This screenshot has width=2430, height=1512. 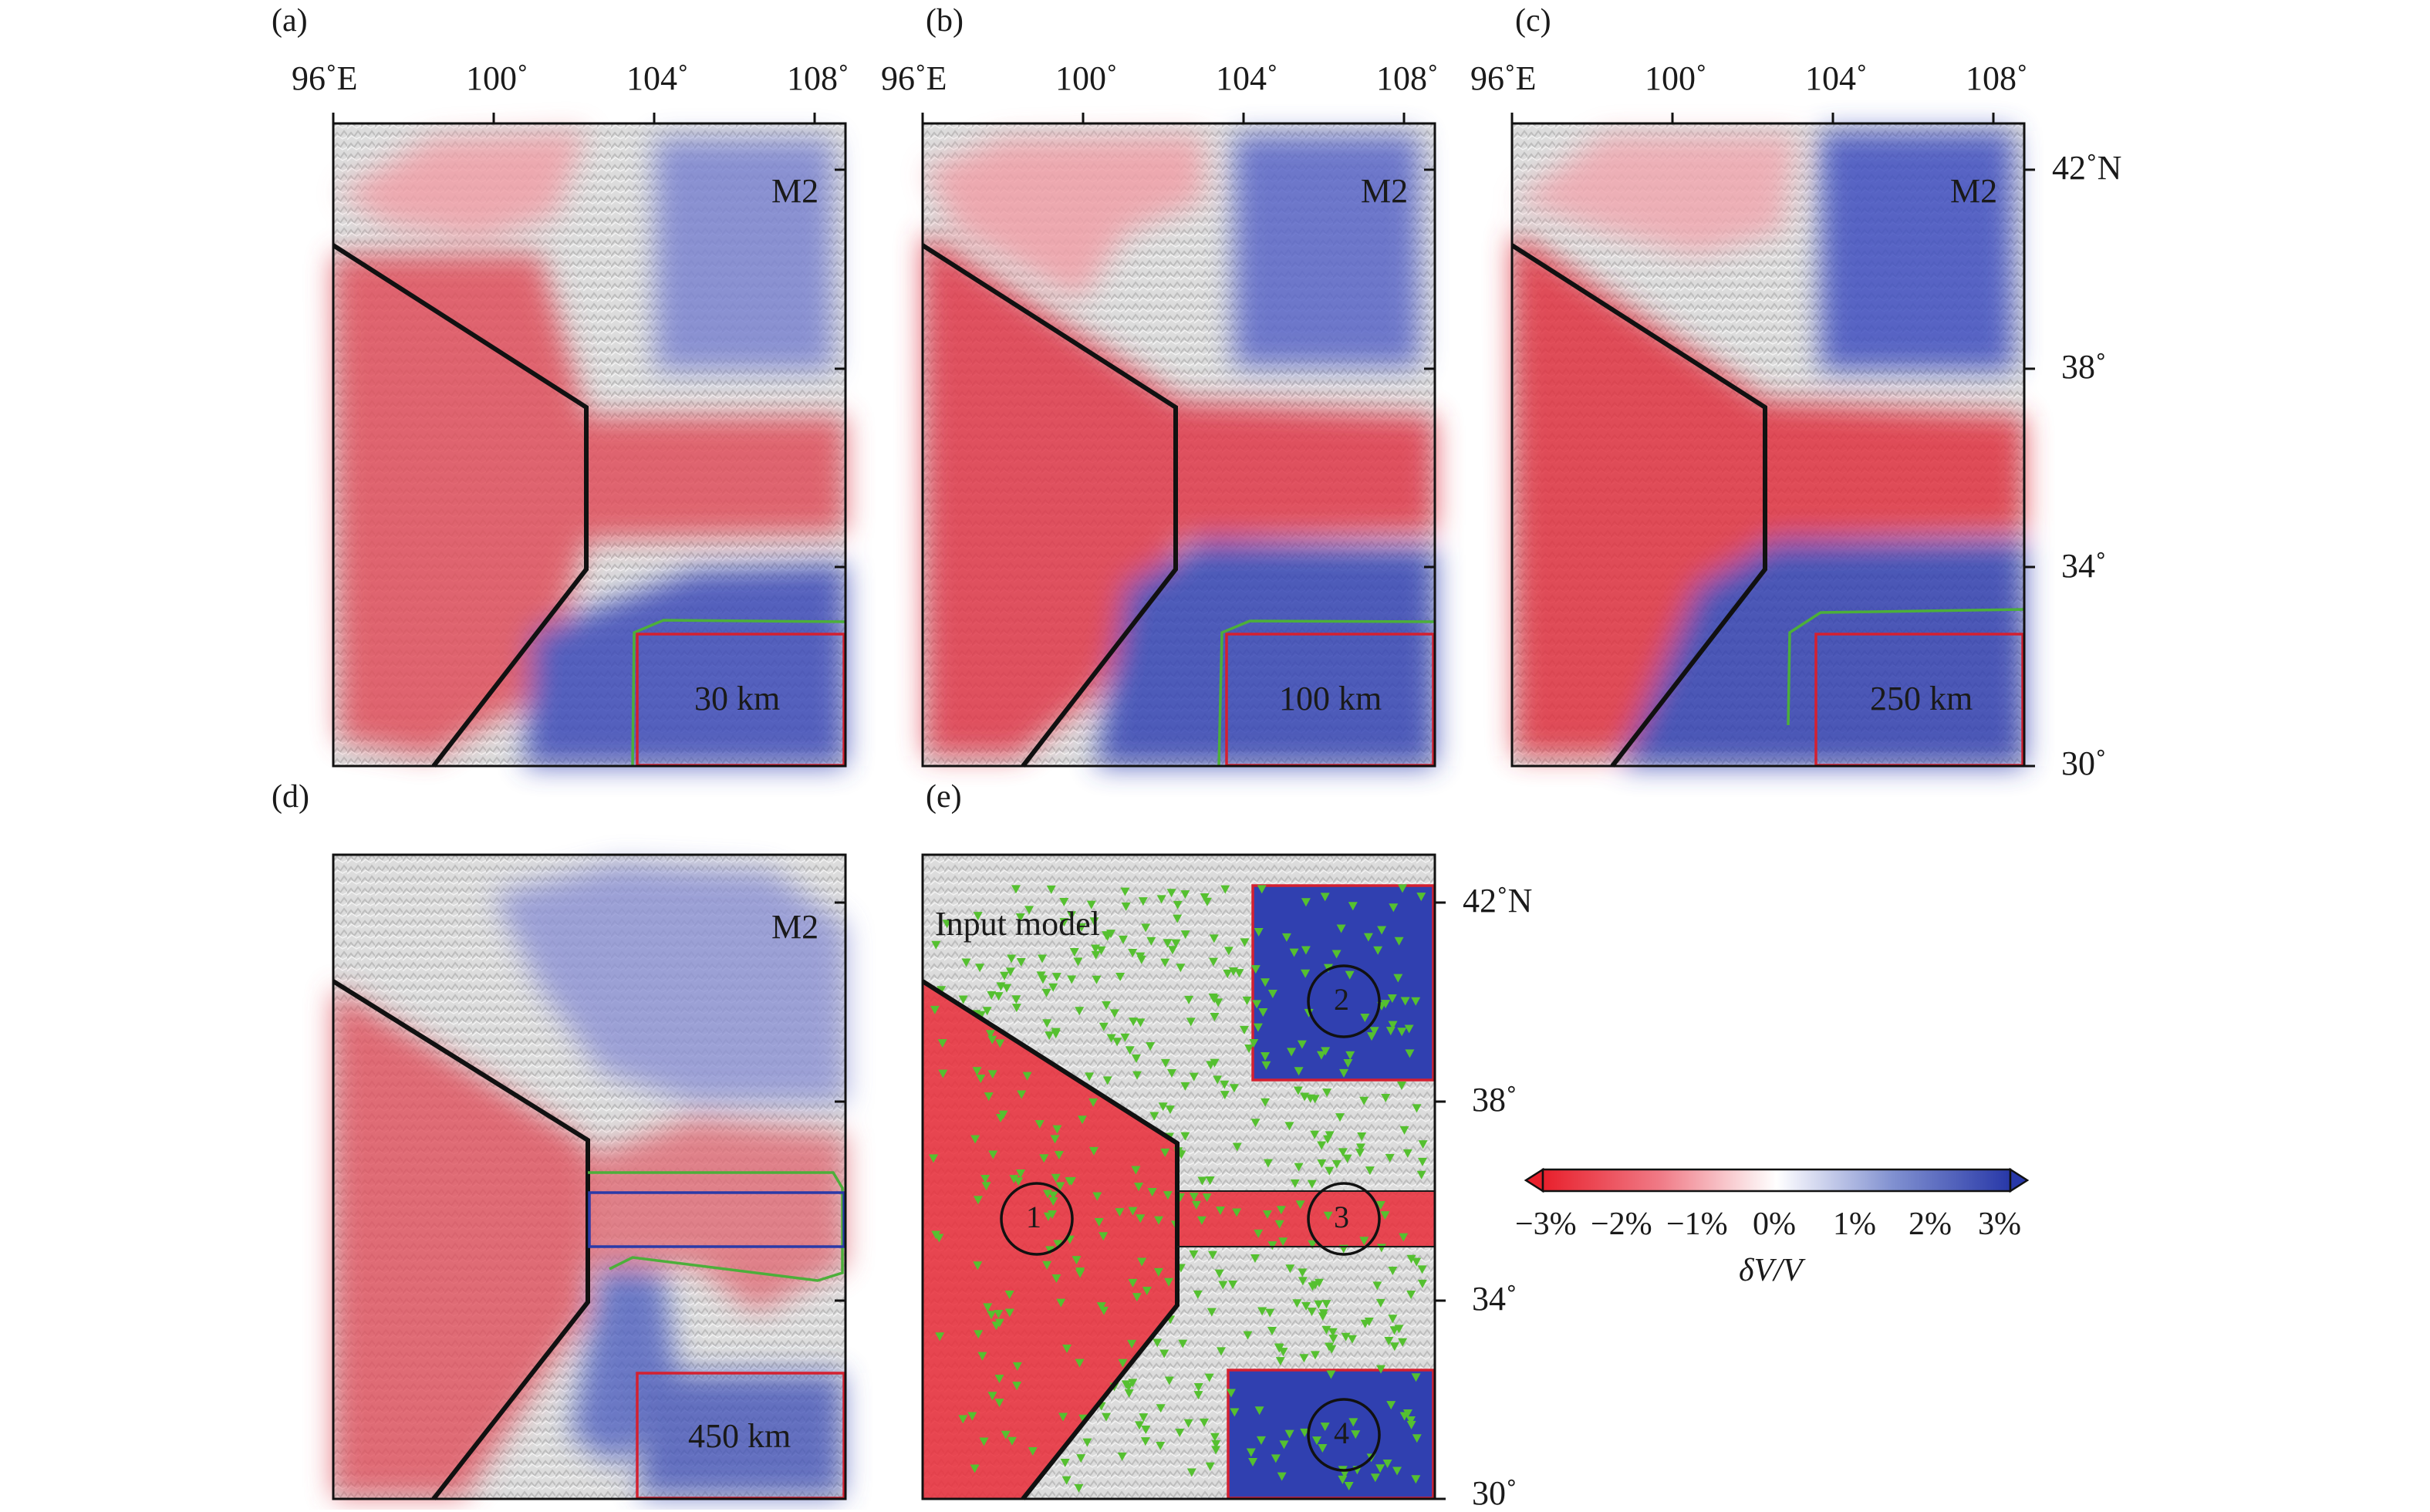 What do you see at coordinates (1999, 1224) in the screenshot?
I see `colorbar-tick-label: 3%` at bounding box center [1999, 1224].